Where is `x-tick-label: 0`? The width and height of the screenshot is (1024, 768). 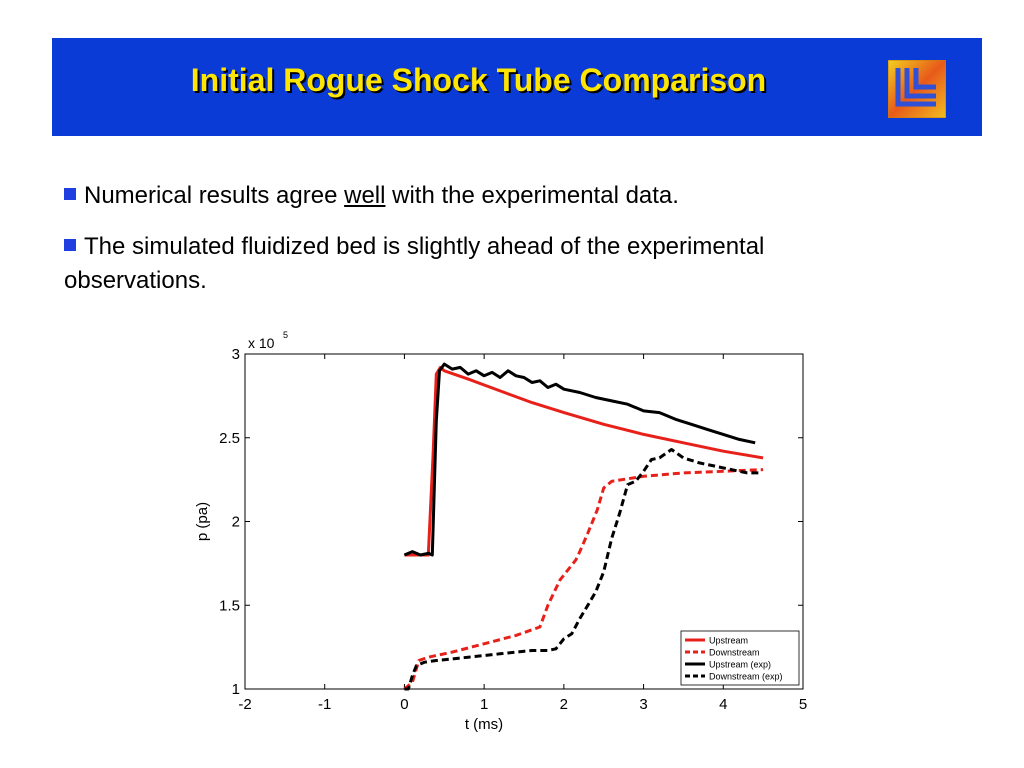
x-tick-label: 0 is located at coordinates (404, 704).